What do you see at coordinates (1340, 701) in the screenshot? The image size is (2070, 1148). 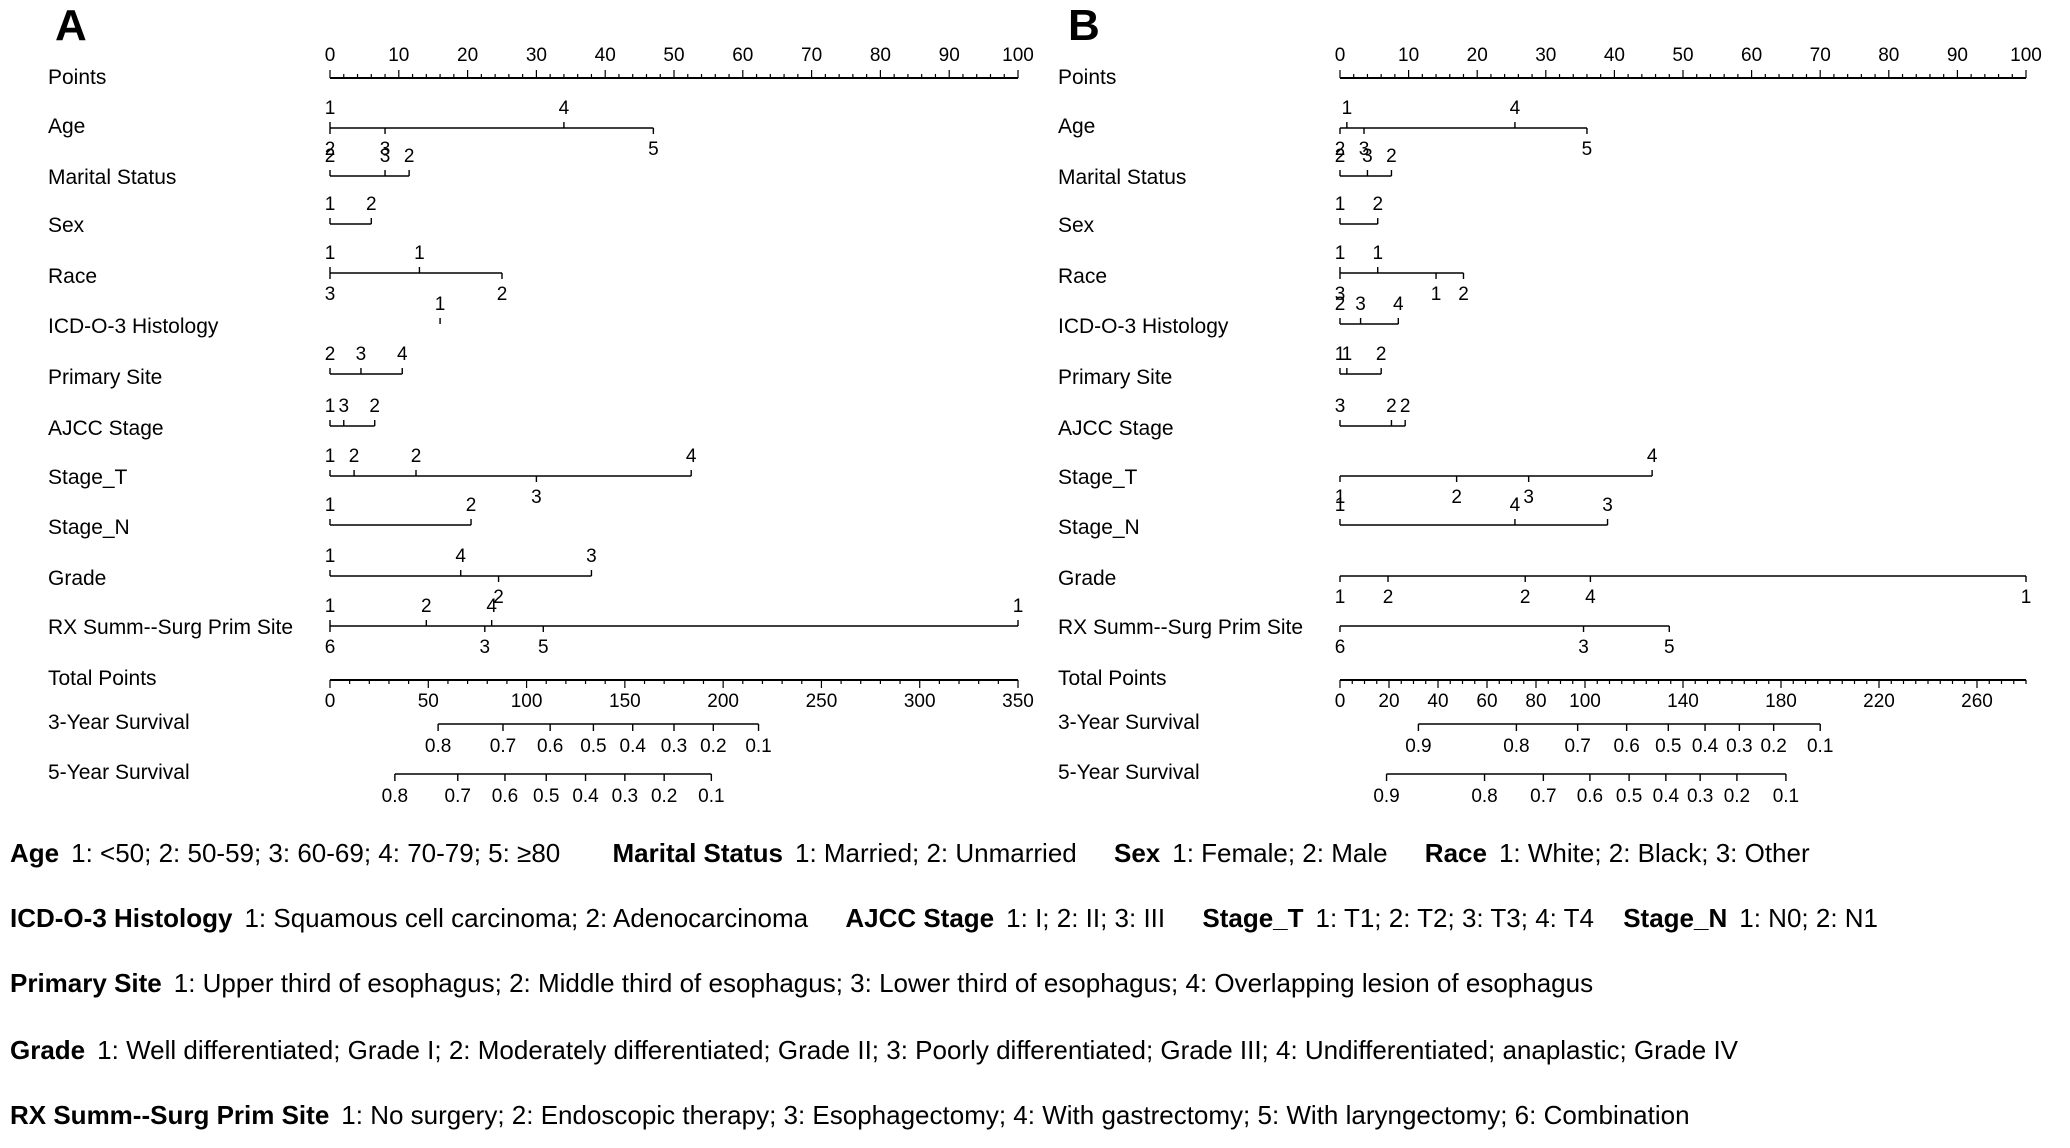 I see `total-tick-label: 0` at bounding box center [1340, 701].